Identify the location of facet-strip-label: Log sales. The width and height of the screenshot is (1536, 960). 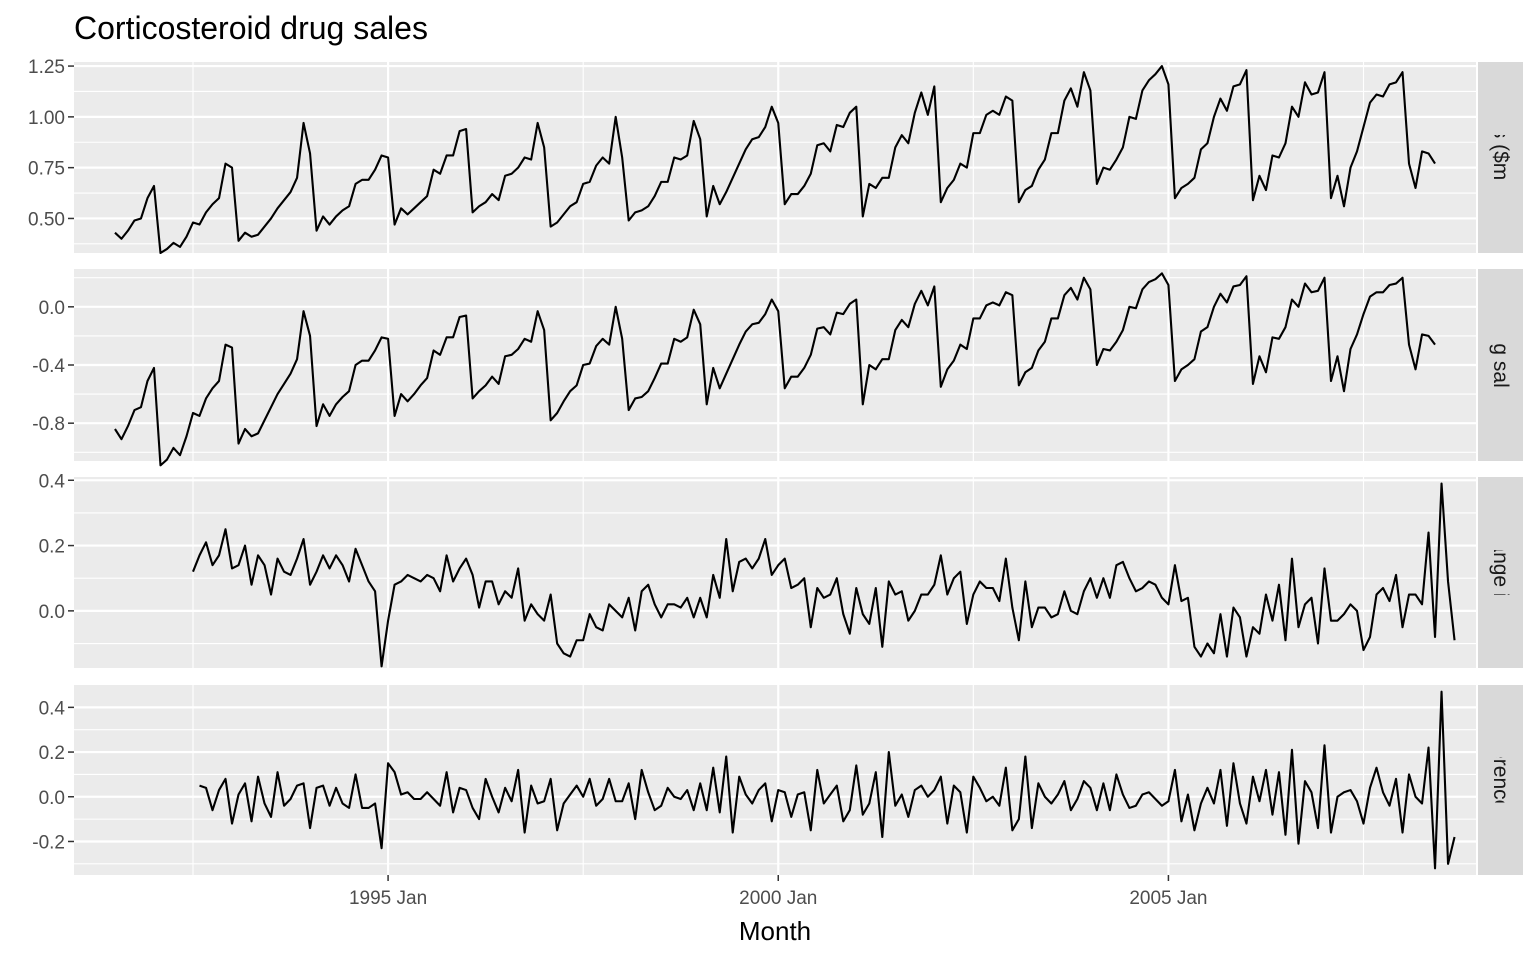
(1500, 365).